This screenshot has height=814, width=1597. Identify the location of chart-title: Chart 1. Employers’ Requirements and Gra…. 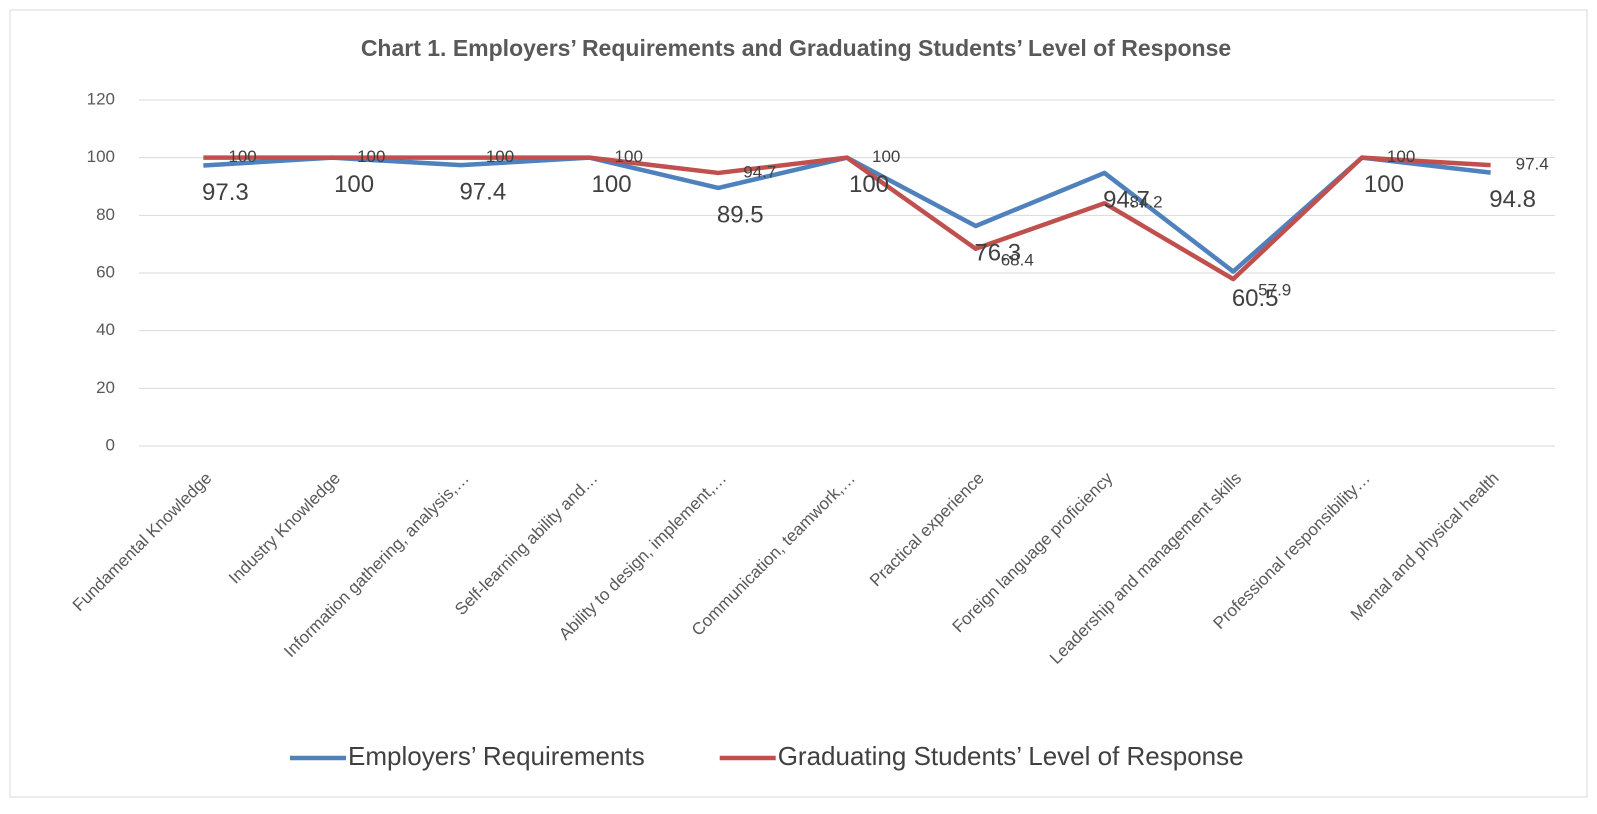
(796, 48).